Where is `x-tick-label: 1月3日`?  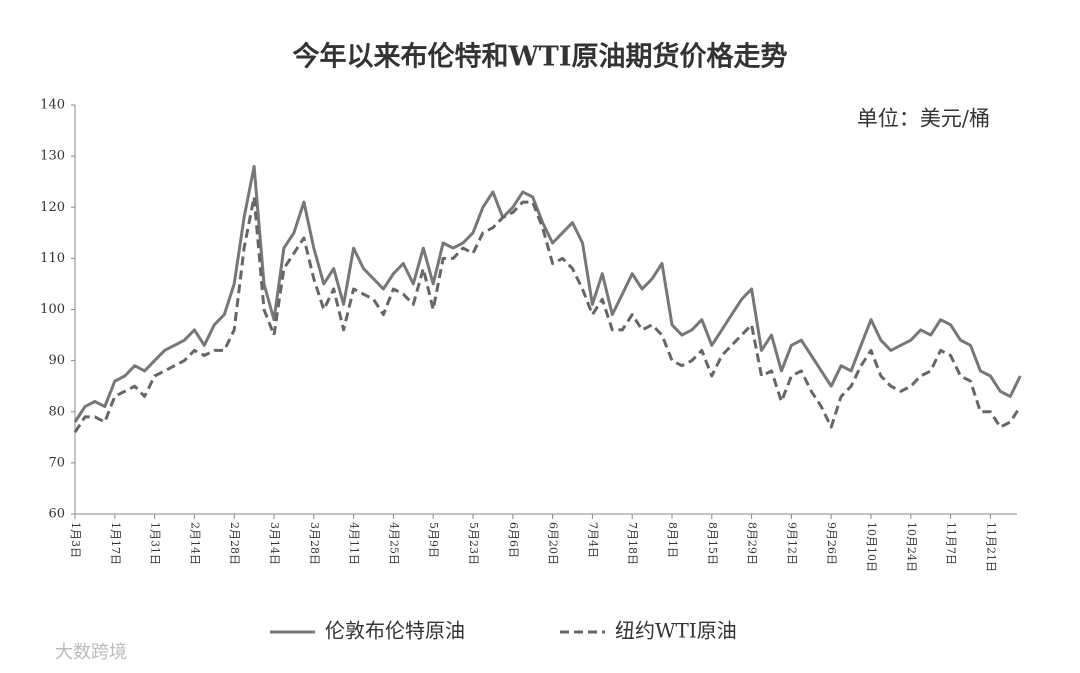 x-tick-label: 1月3日 is located at coordinates (75, 540).